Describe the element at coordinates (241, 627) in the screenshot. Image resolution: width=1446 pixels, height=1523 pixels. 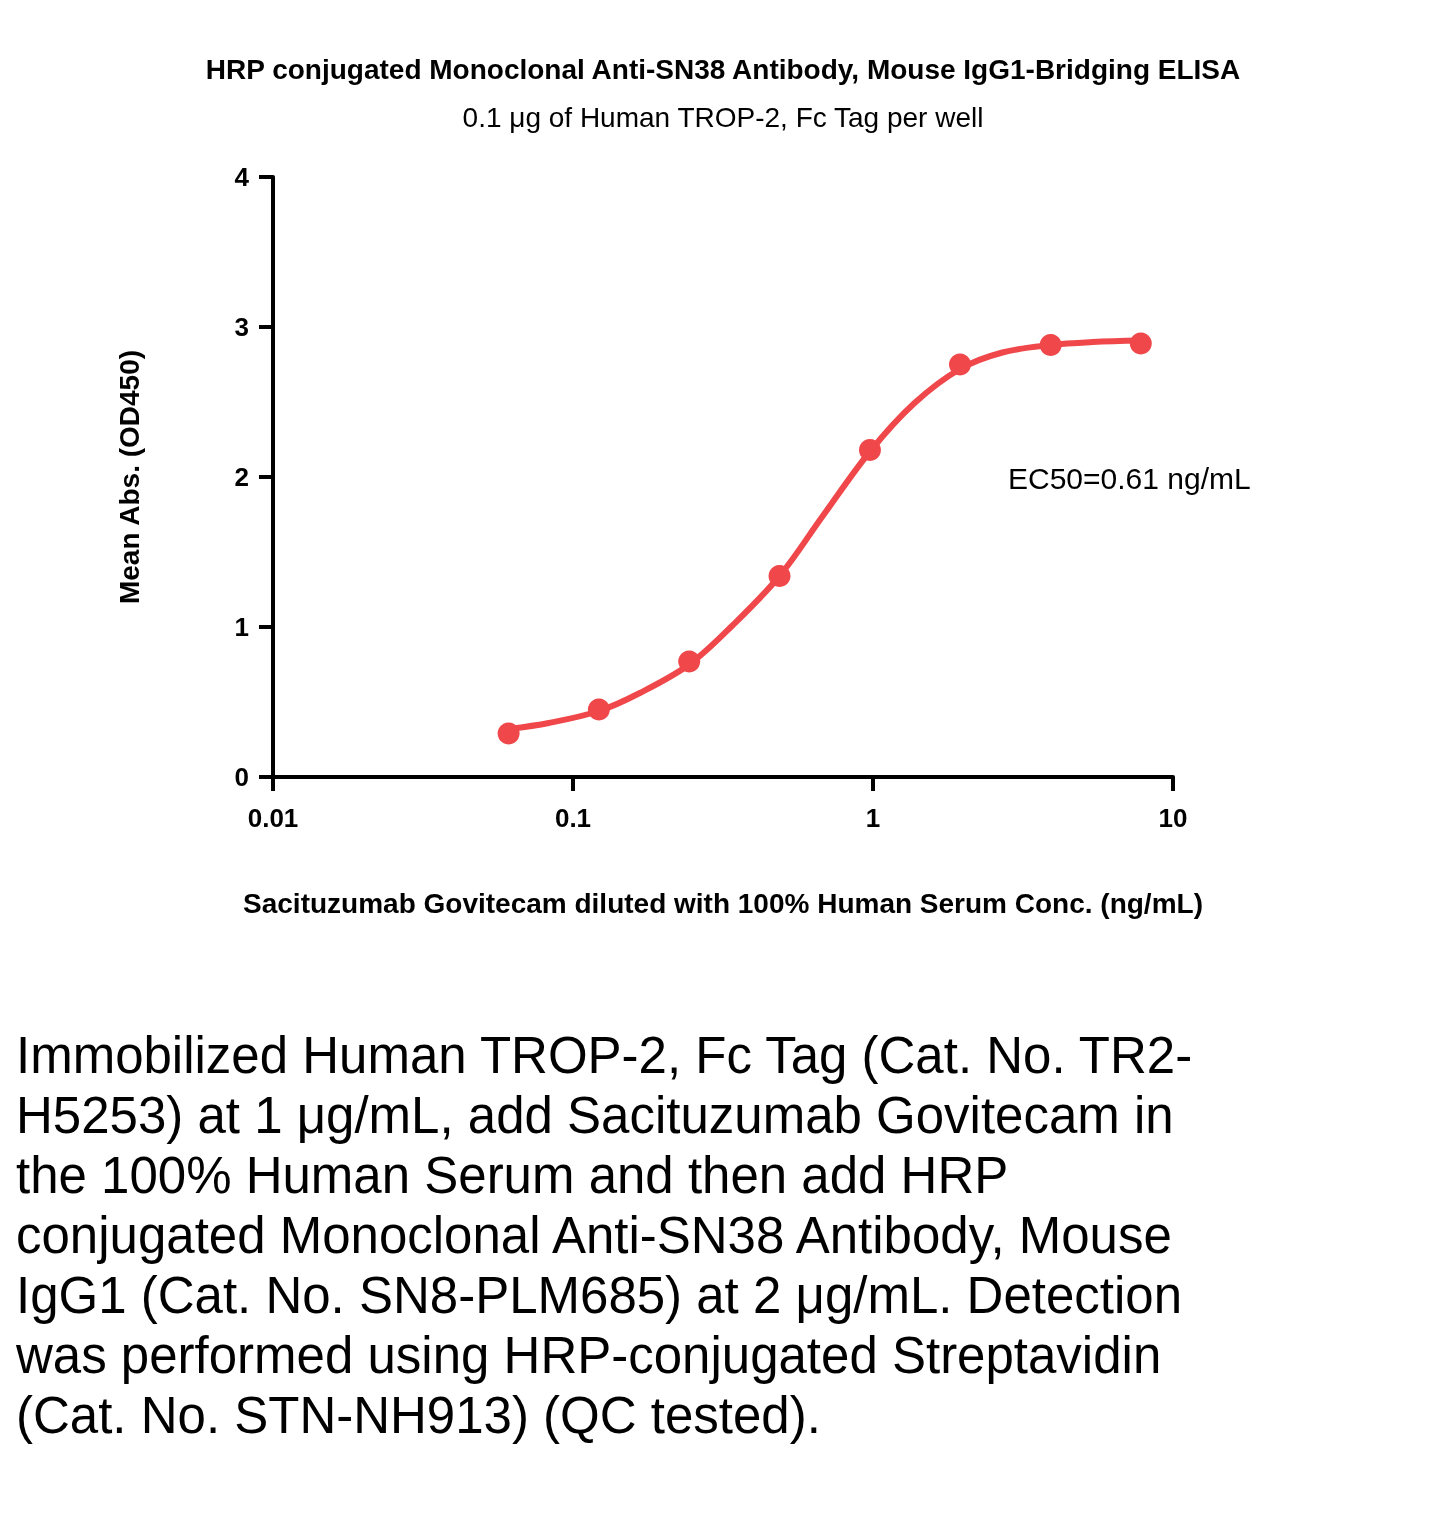
I see `y-tick-label: 1` at that location.